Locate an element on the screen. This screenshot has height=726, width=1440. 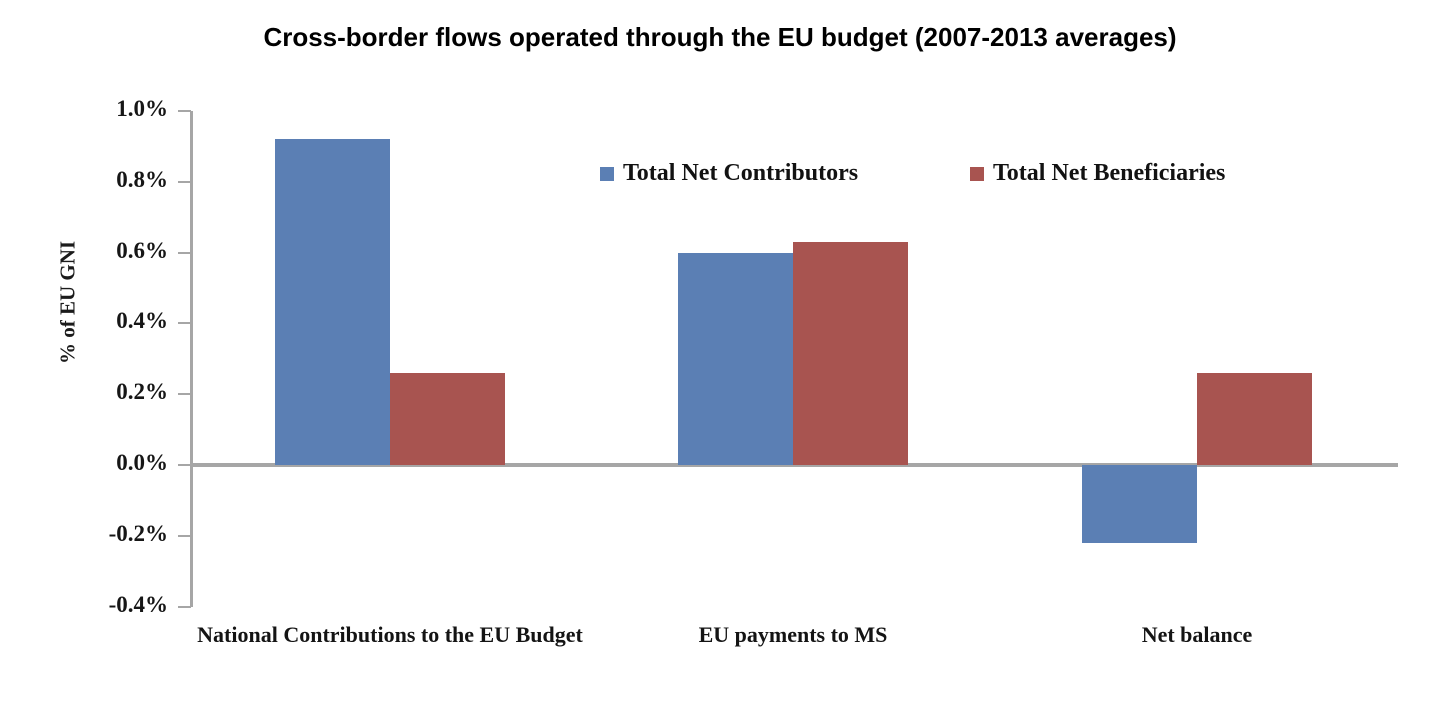
x-axis-category-label: EU payments to MS is located at coordinates (793, 634).